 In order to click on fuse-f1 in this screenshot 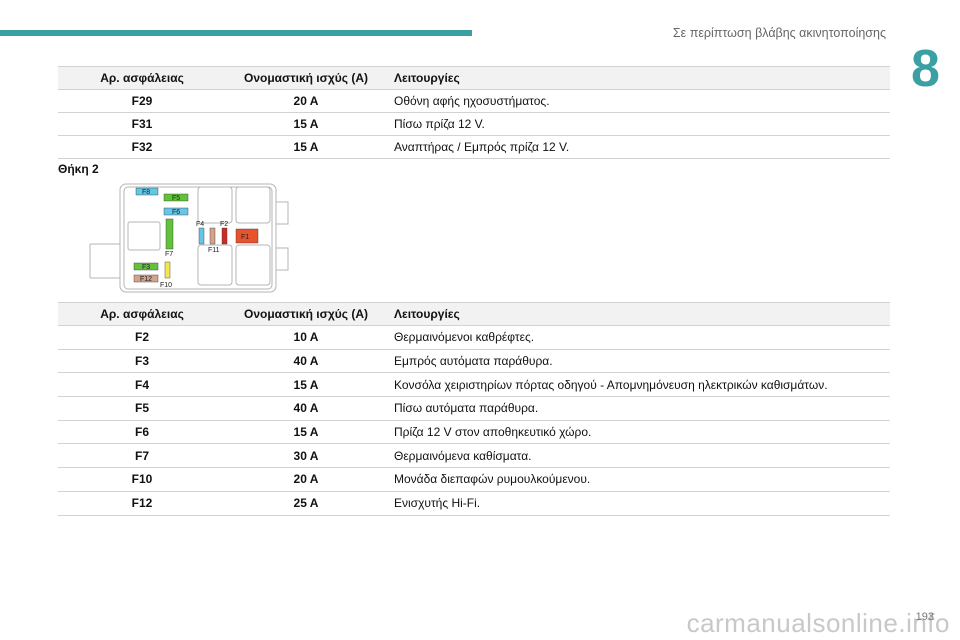, I will do `click(247, 236)`.